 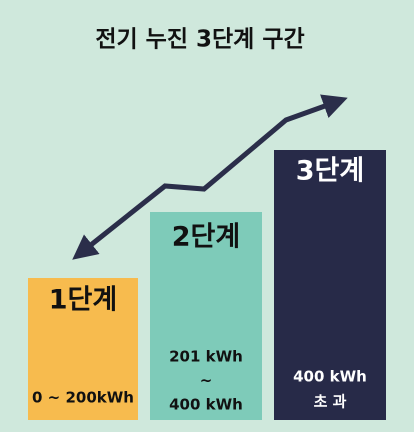 What do you see at coordinates (83, 398) in the screenshot?
I see `tier-range: 0 ~ 200kWh` at bounding box center [83, 398].